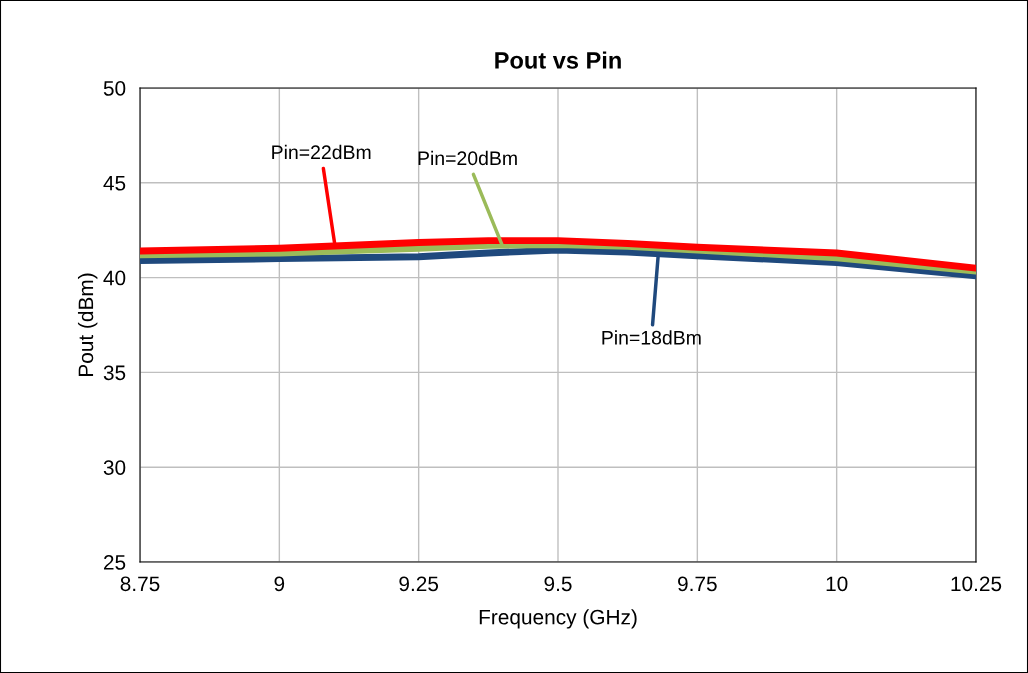  Describe the element at coordinates (114, 88) in the screenshot. I see `y-tick-label: 50` at that location.